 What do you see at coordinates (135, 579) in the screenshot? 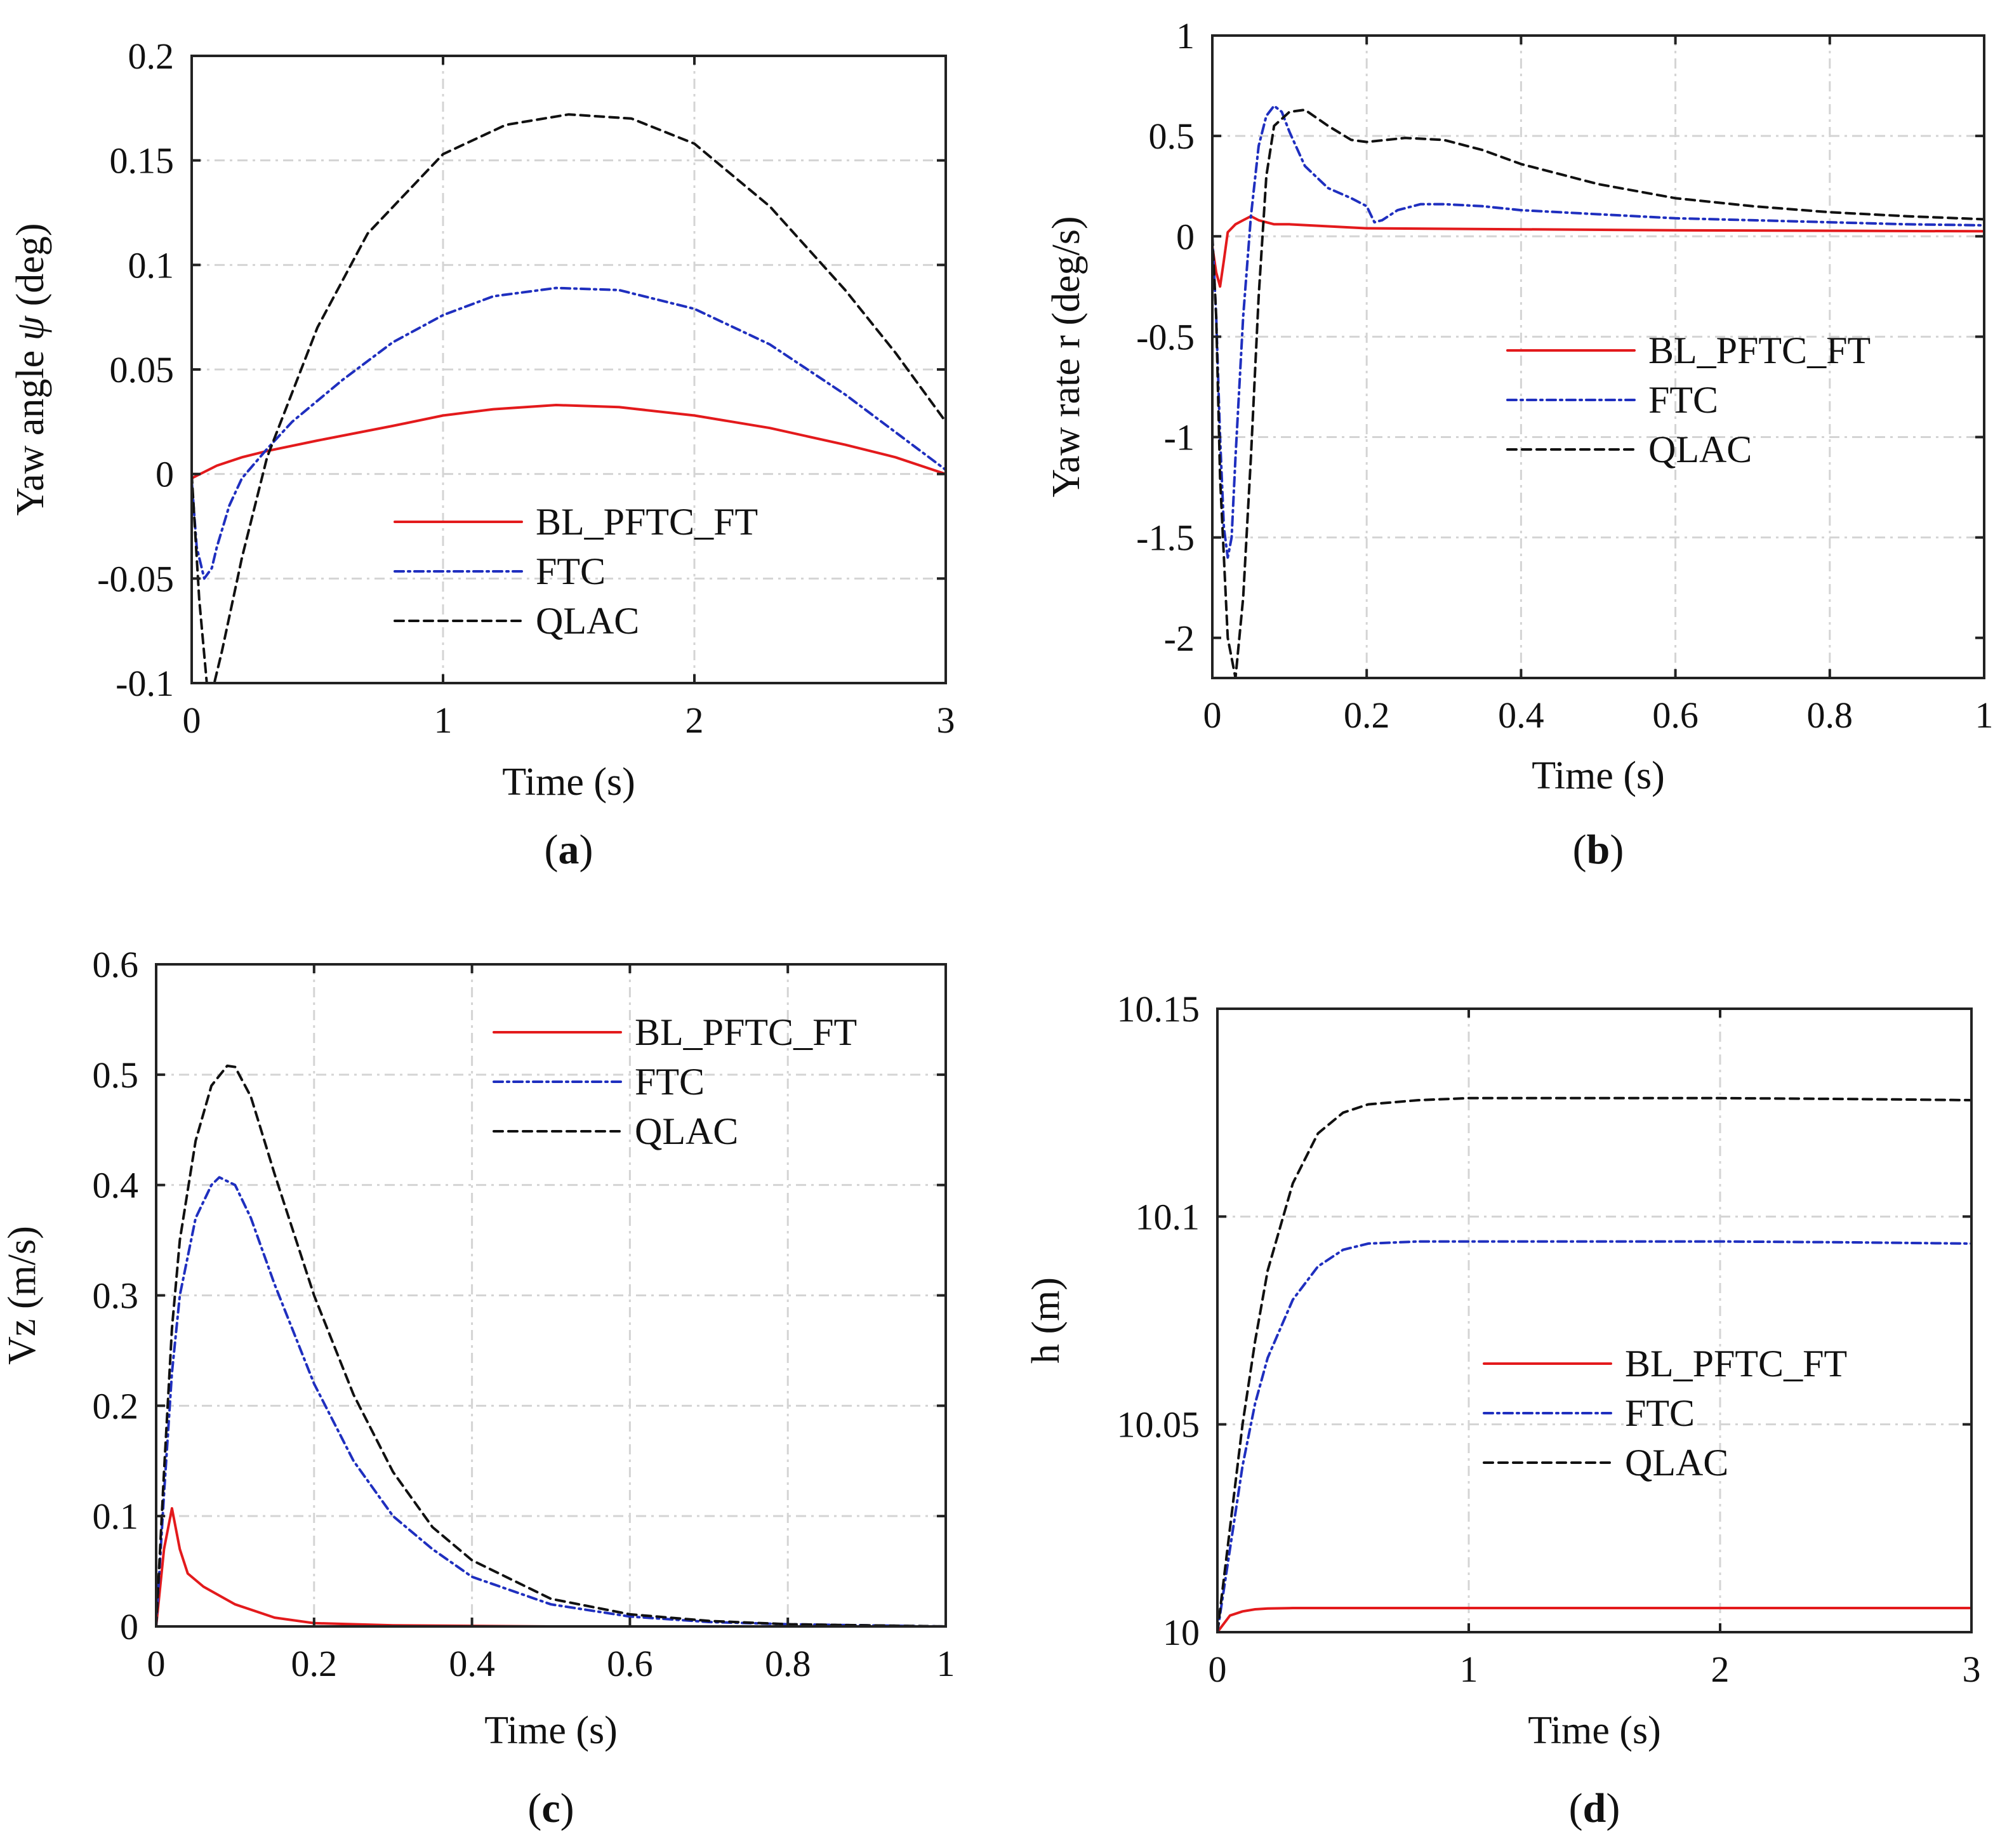
I see `y-tick-label: -0.05` at bounding box center [135, 579].